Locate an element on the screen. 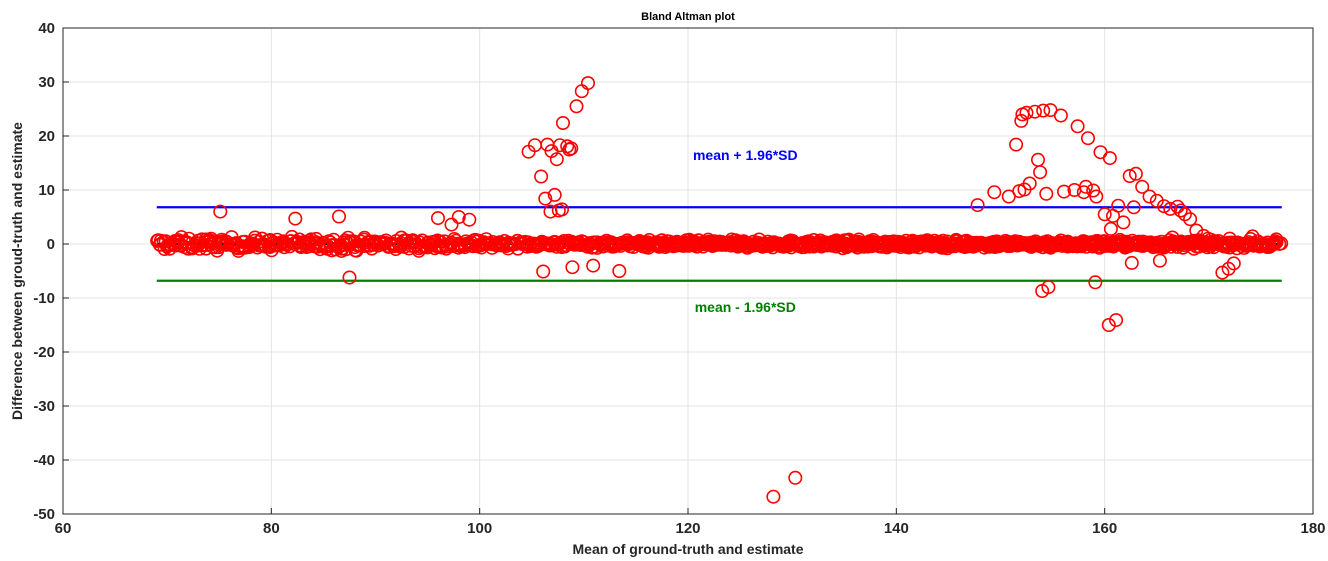 This screenshot has width=1328, height=561. y-tick-label: -10 is located at coordinates (44, 298).